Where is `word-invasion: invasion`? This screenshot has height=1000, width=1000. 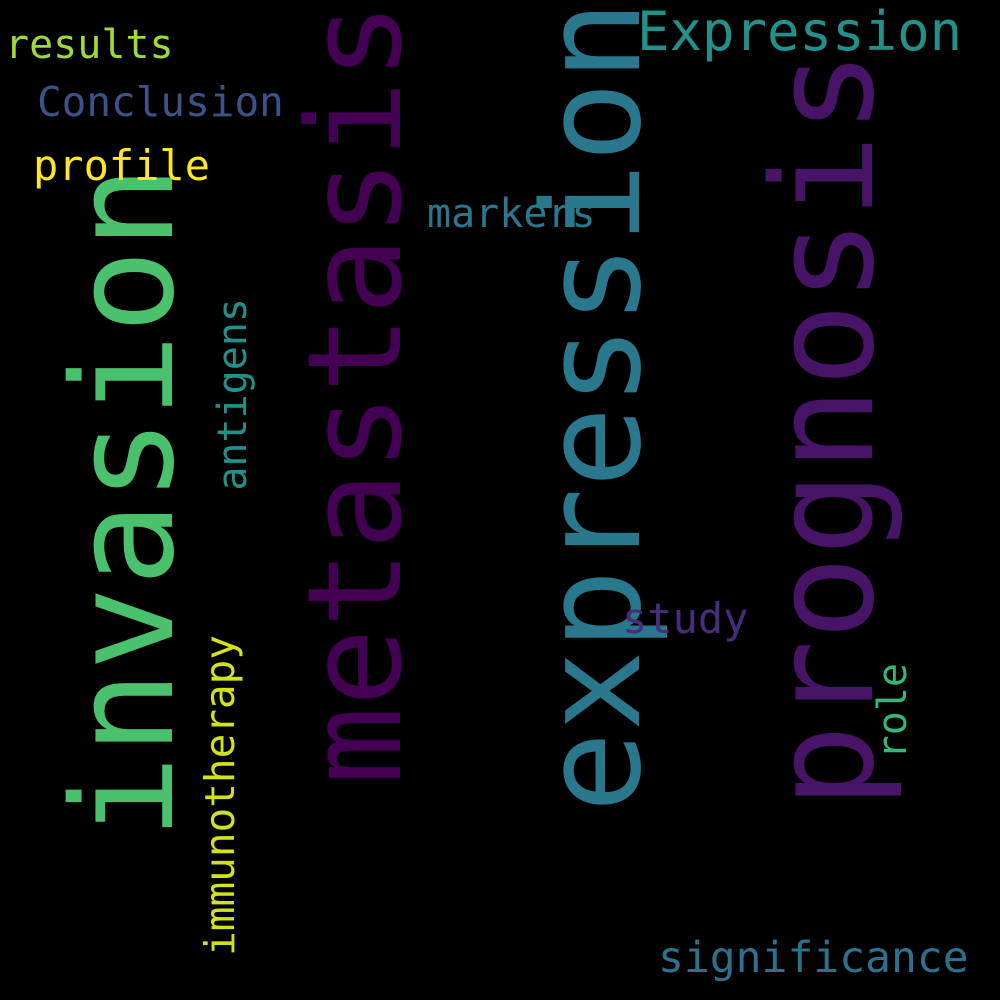
word-invasion: invasion is located at coordinates (124, 502).